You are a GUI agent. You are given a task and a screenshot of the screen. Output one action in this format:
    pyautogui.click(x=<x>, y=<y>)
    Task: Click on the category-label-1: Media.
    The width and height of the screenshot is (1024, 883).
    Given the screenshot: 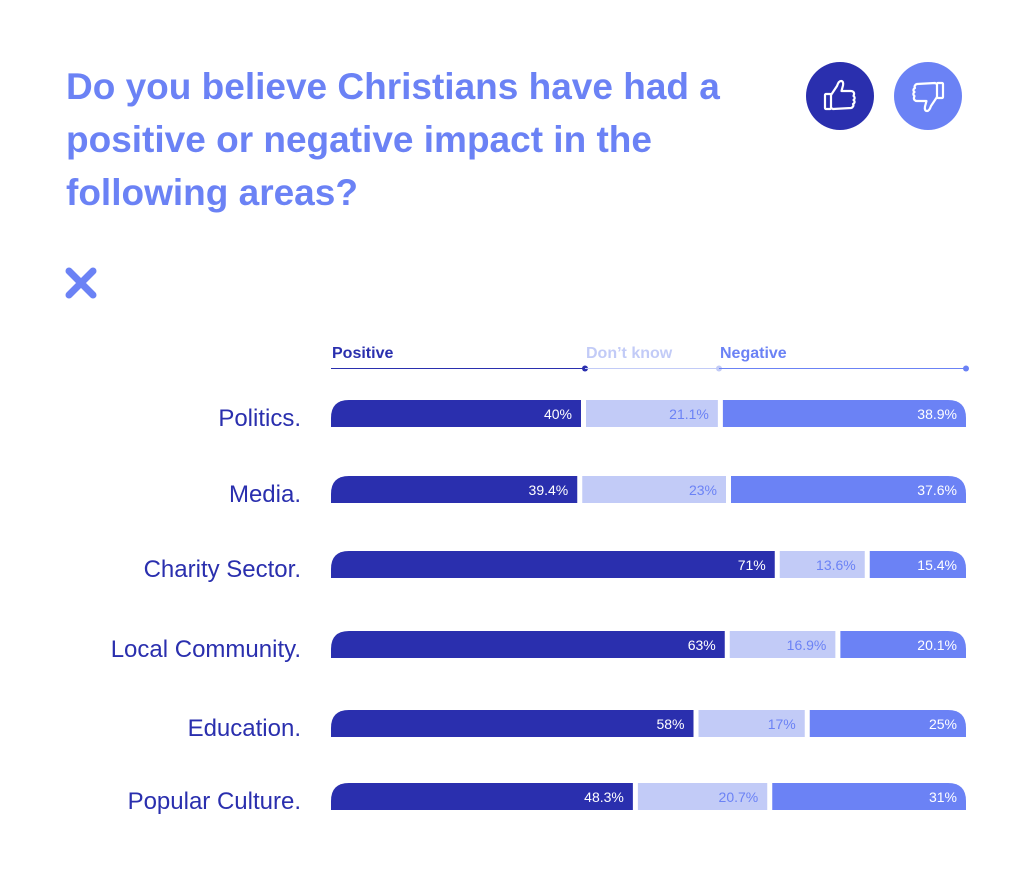 What is the action you would take?
    pyautogui.click(x=265, y=494)
    